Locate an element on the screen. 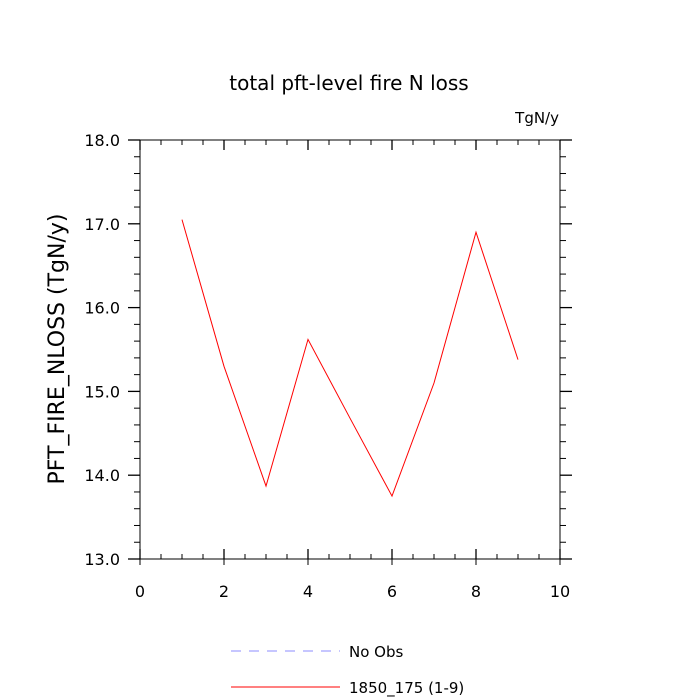  chart-title: total pft-level fire N loss is located at coordinates (348, 83).